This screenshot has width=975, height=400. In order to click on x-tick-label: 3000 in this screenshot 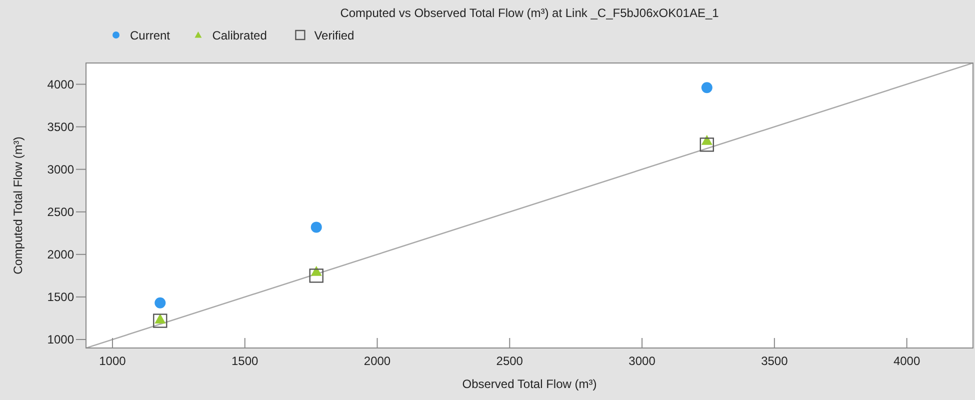, I will do `click(642, 361)`.